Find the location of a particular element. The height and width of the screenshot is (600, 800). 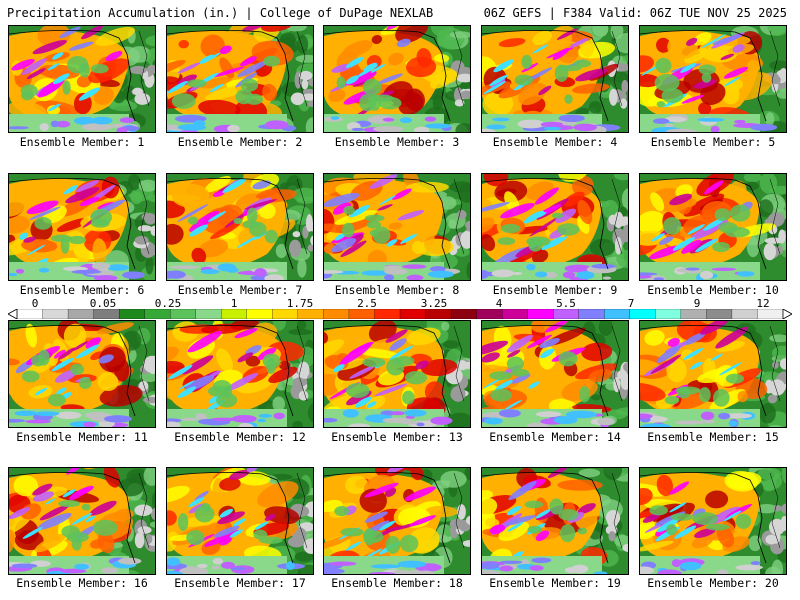

ensemble-member-label: Ensemble Member: 14 is located at coordinates (555, 437).